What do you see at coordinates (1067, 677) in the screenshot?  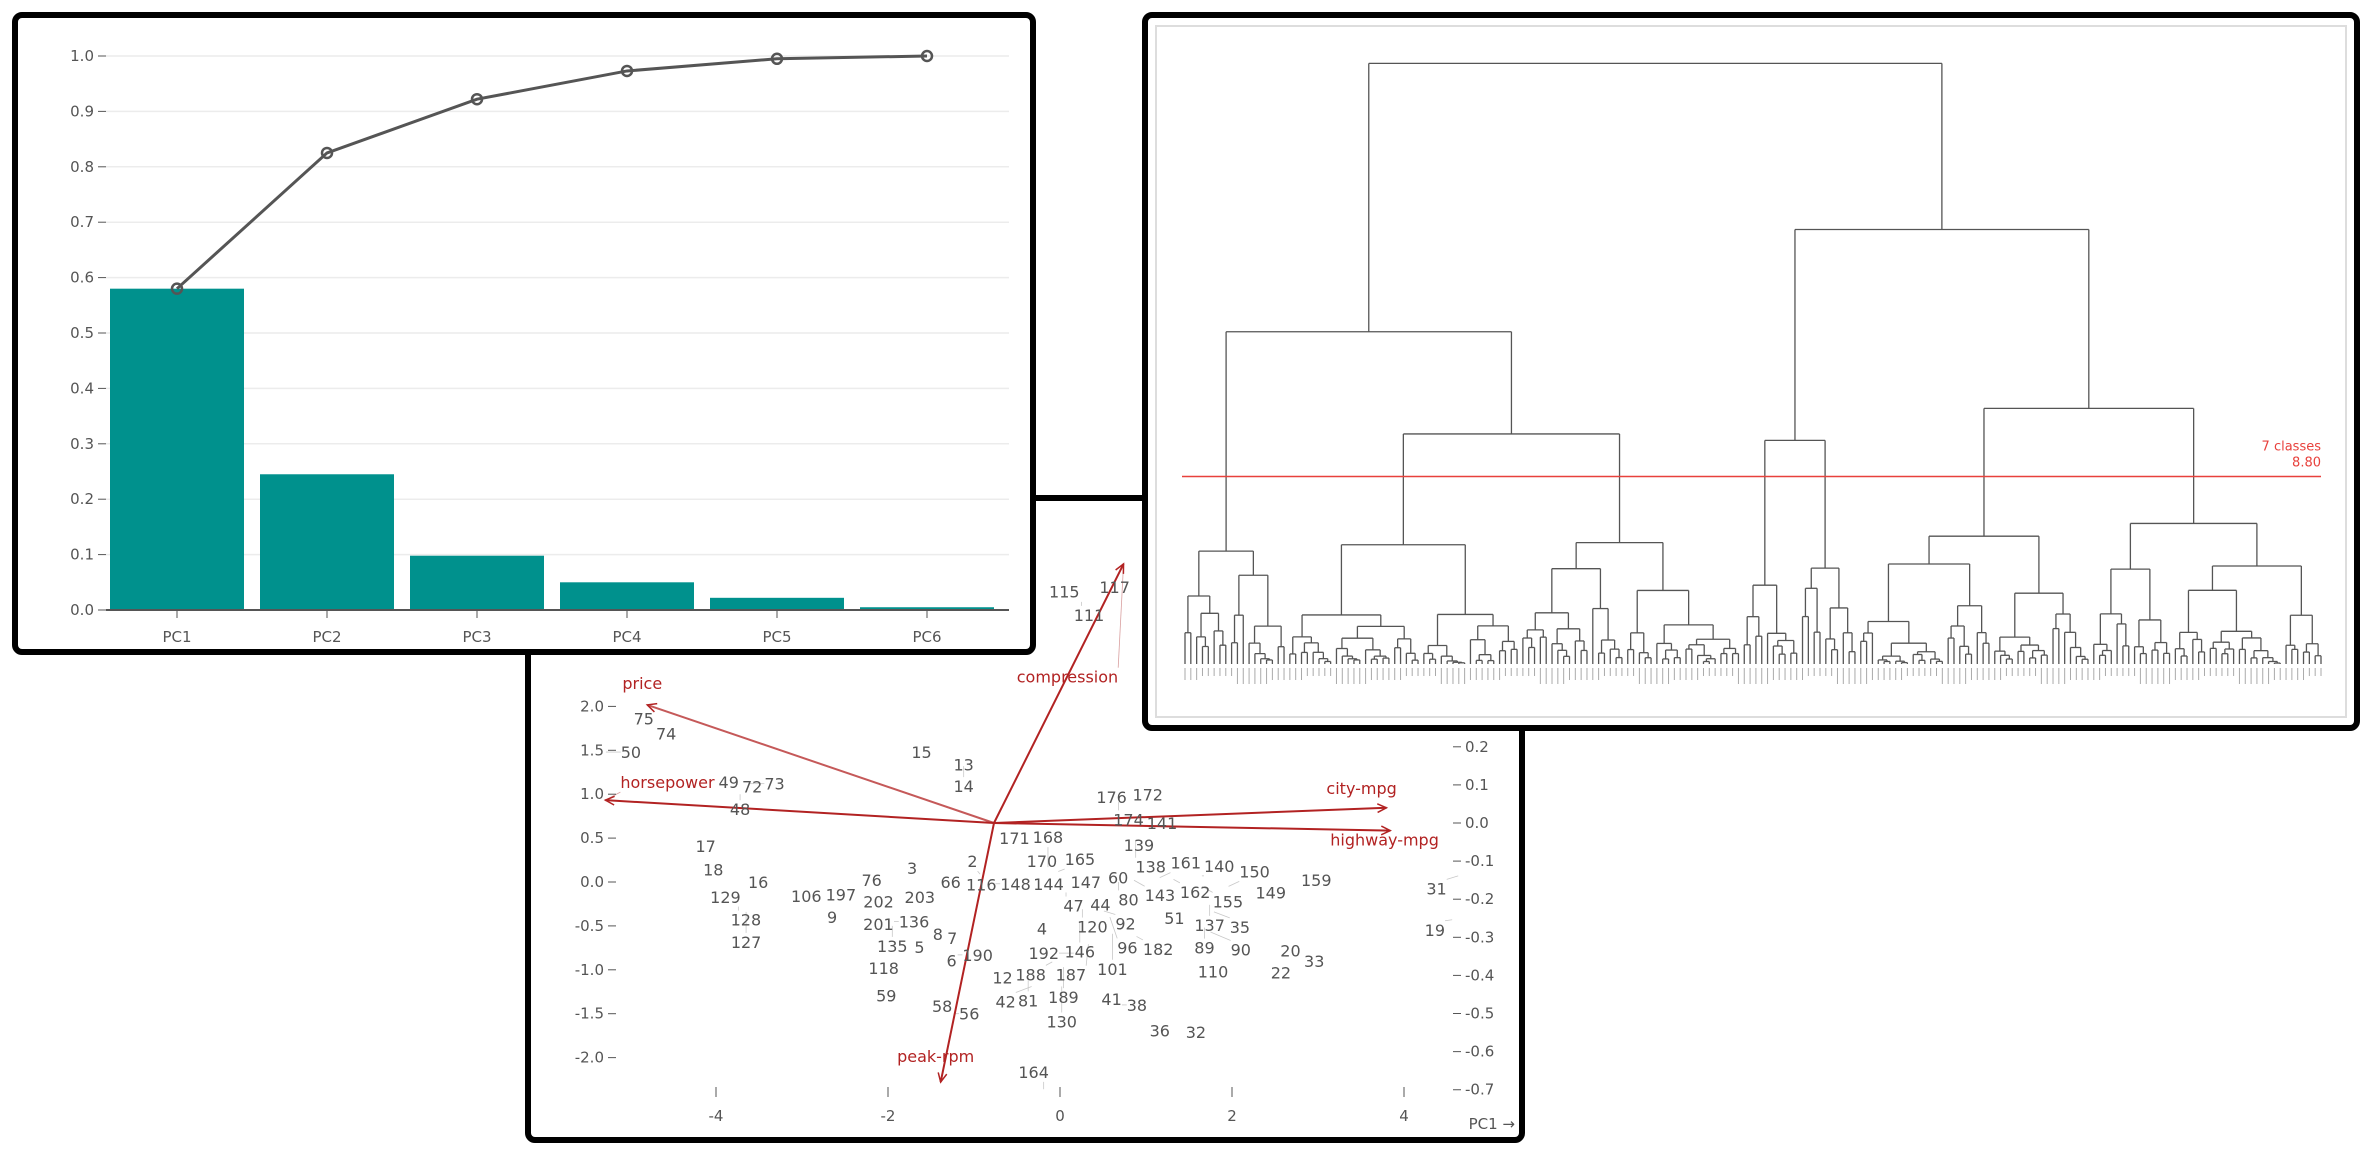 I see `loading-label: compression` at bounding box center [1067, 677].